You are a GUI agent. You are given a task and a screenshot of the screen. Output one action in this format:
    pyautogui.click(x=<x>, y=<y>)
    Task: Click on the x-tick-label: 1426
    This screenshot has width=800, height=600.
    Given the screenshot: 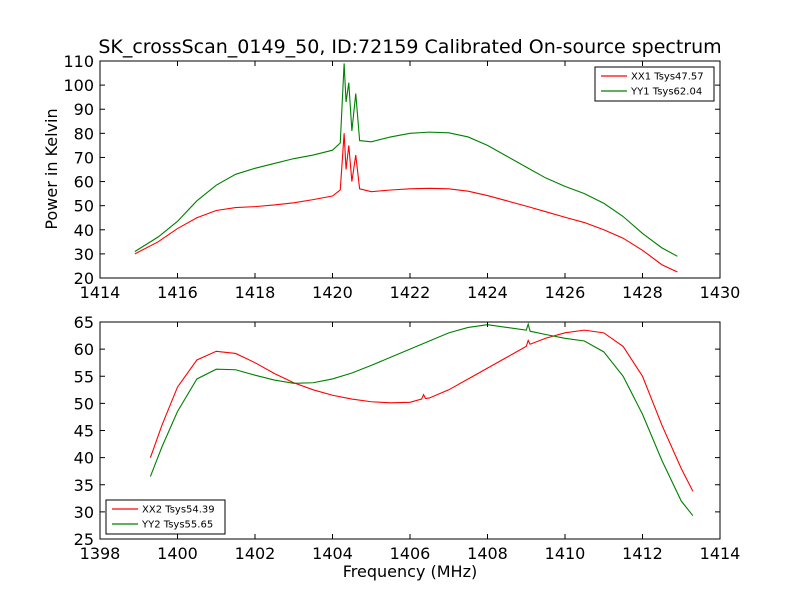 What is the action you would take?
    pyautogui.click(x=565, y=292)
    